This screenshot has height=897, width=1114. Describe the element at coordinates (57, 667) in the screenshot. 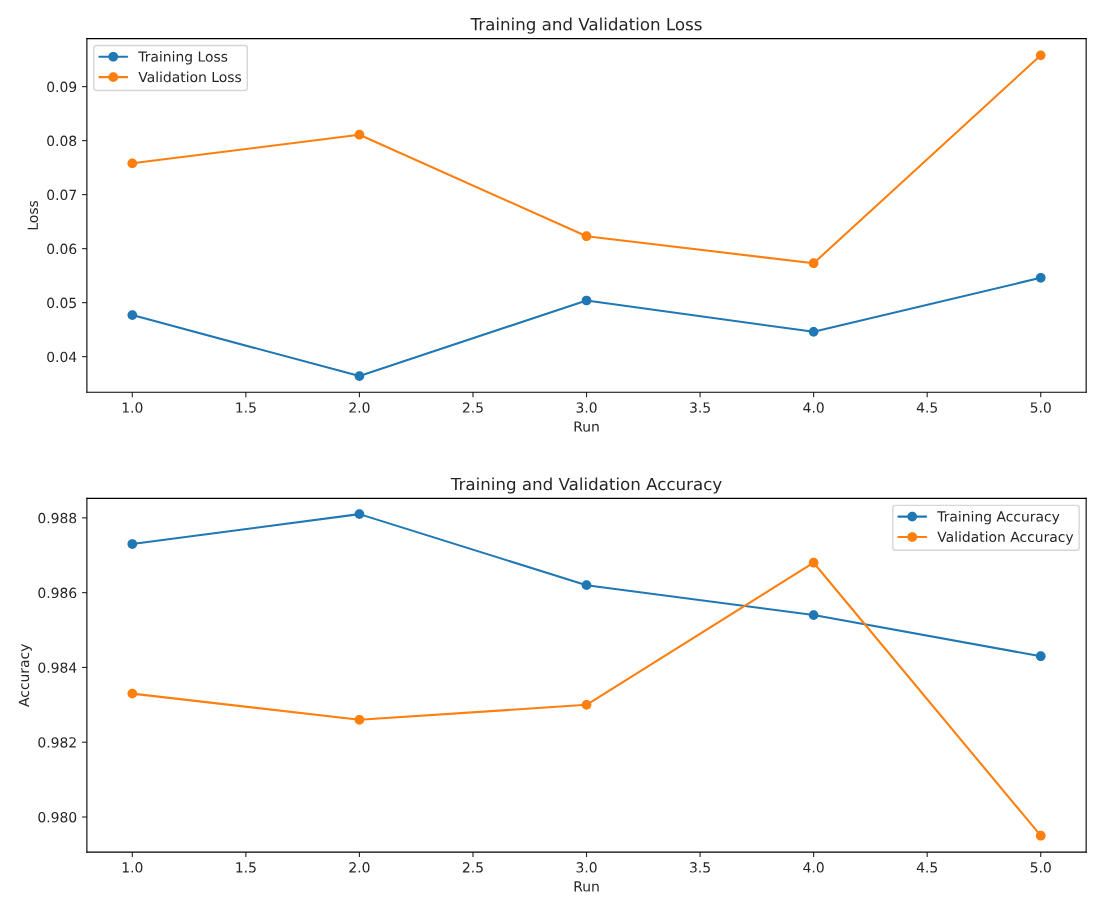

I see `y-tick-label: 0.984` at that location.